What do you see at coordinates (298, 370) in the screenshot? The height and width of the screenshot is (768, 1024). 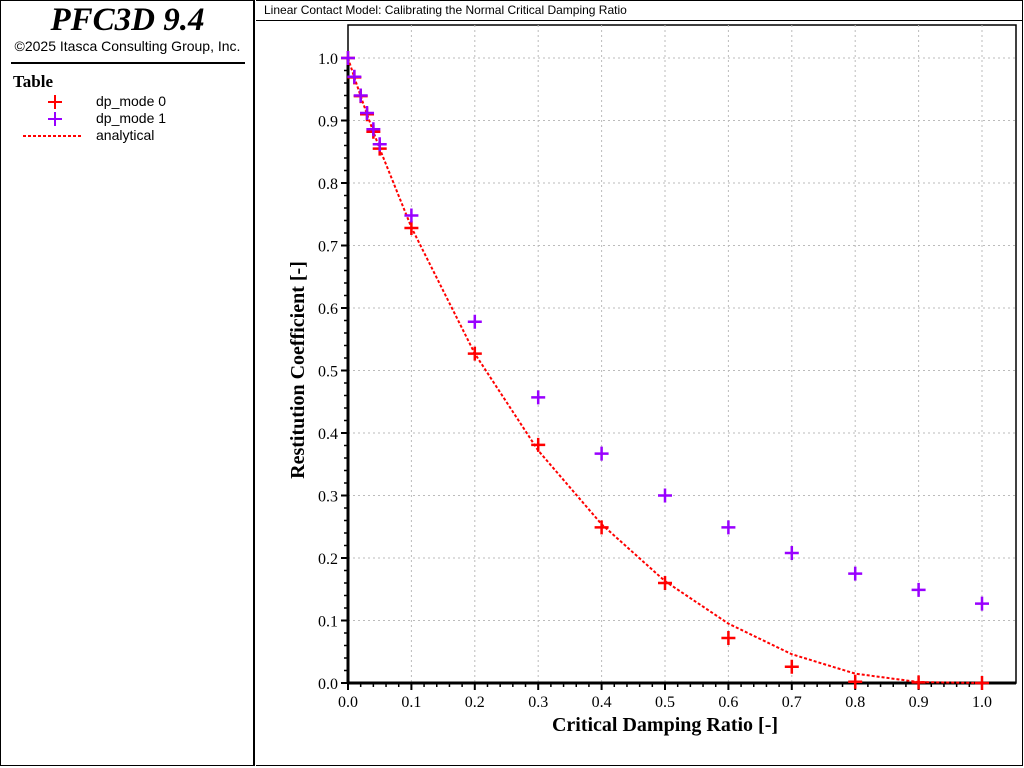 I see `y-axis-label: Restitution Coefficient [-]` at bounding box center [298, 370].